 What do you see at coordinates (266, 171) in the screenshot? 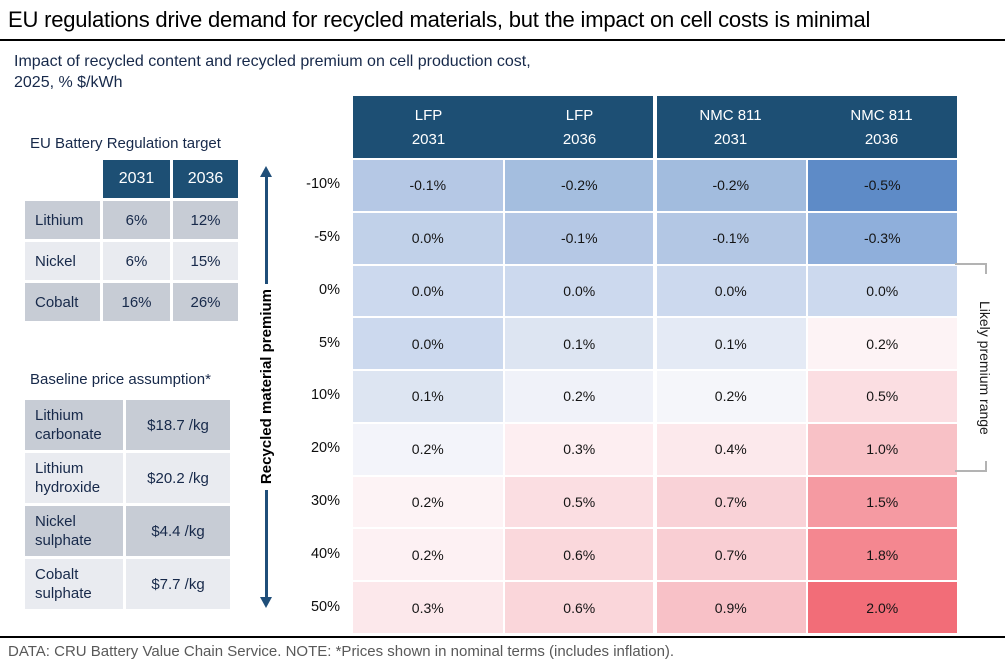
I see `arrow-up-icon` at bounding box center [266, 171].